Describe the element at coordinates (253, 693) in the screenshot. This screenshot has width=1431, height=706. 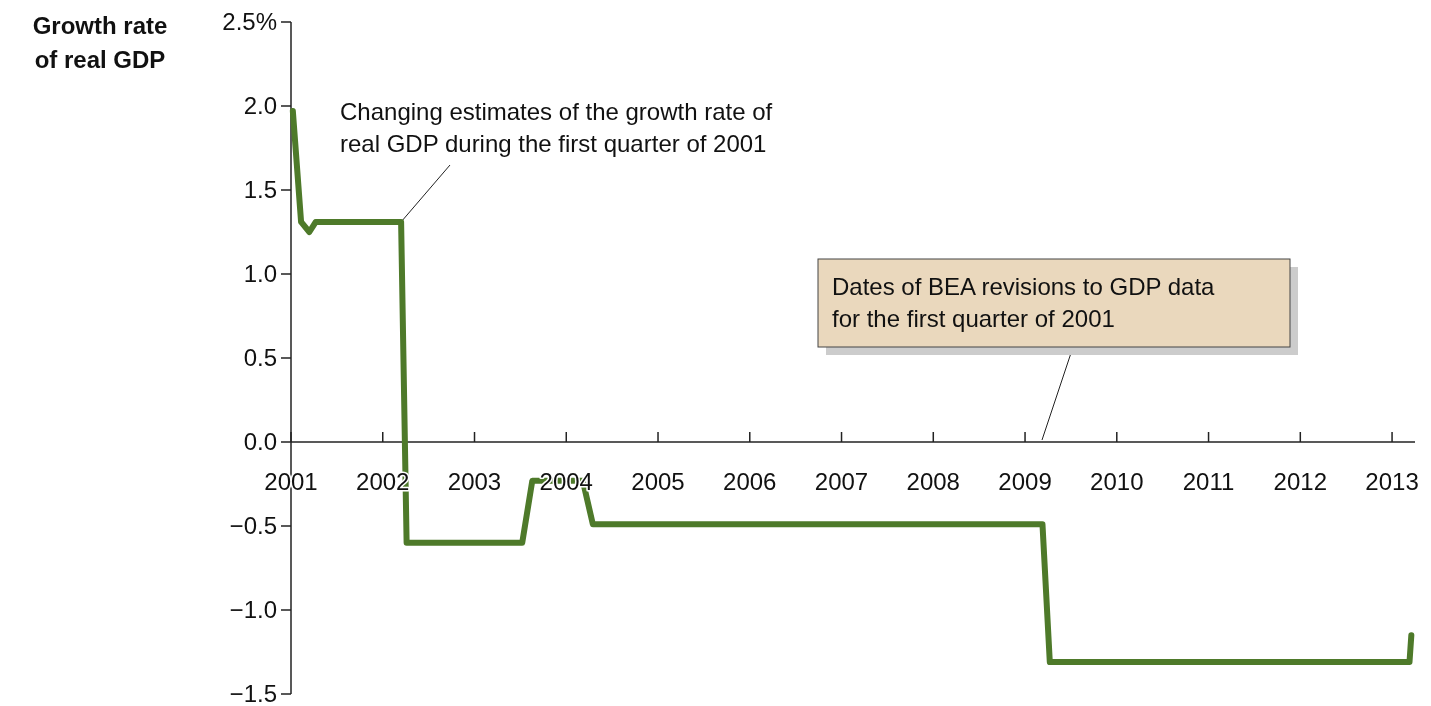
I see `y-tick-label: −1.5` at that location.